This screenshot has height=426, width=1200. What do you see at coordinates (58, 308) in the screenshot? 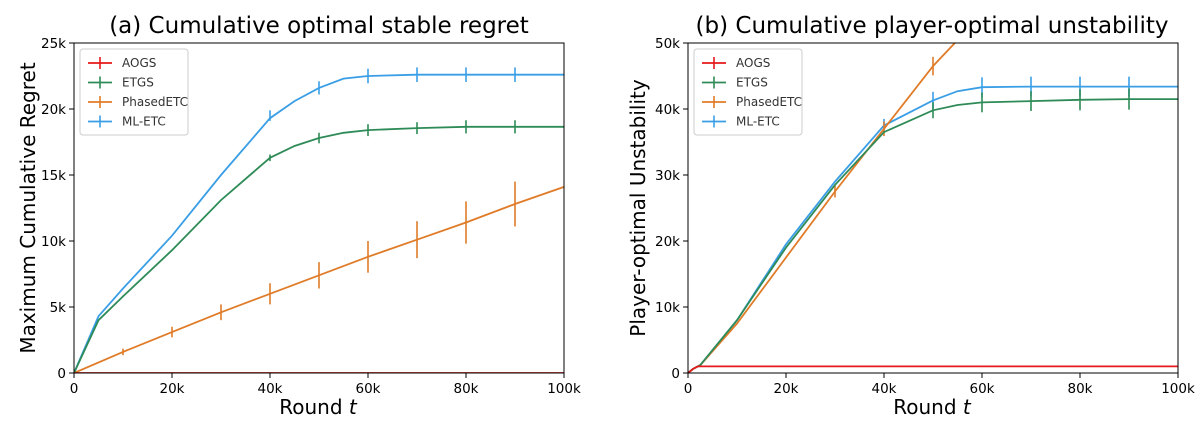
I see `y-tick-label: 5k` at bounding box center [58, 308].